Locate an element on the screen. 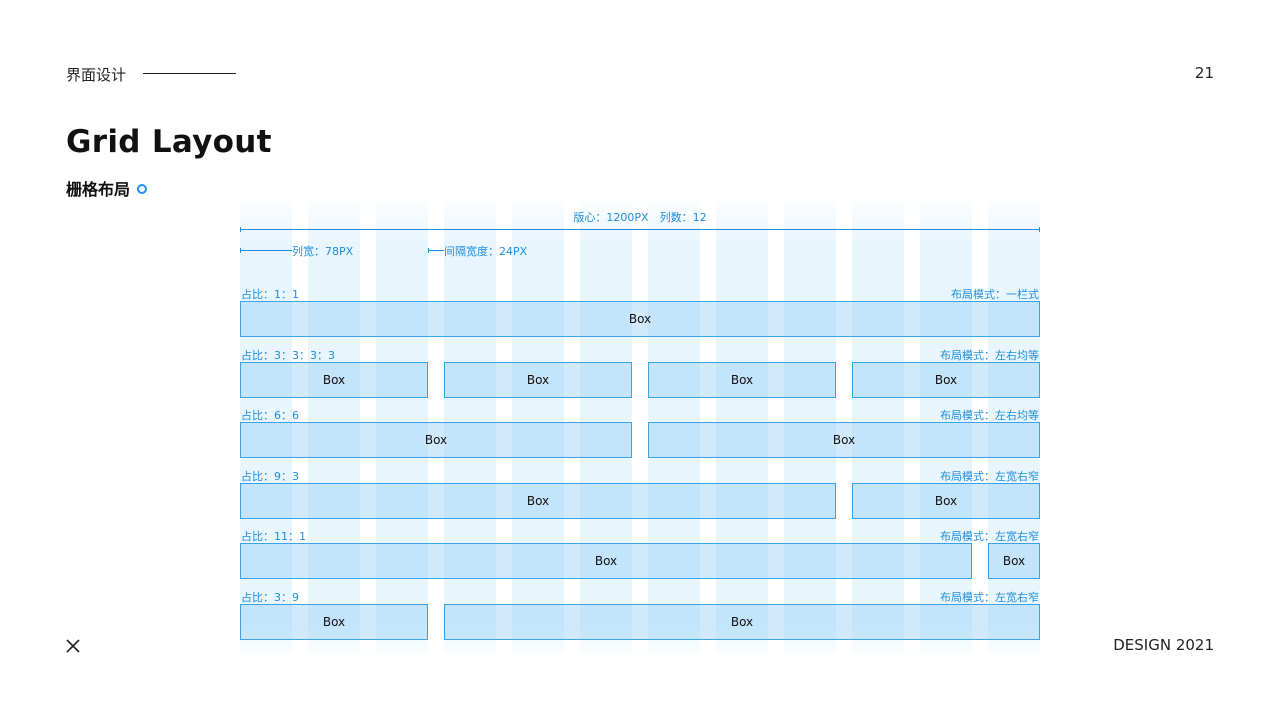 The height and width of the screenshot is (720, 1280). gutter-width-tick is located at coordinates (428, 250).